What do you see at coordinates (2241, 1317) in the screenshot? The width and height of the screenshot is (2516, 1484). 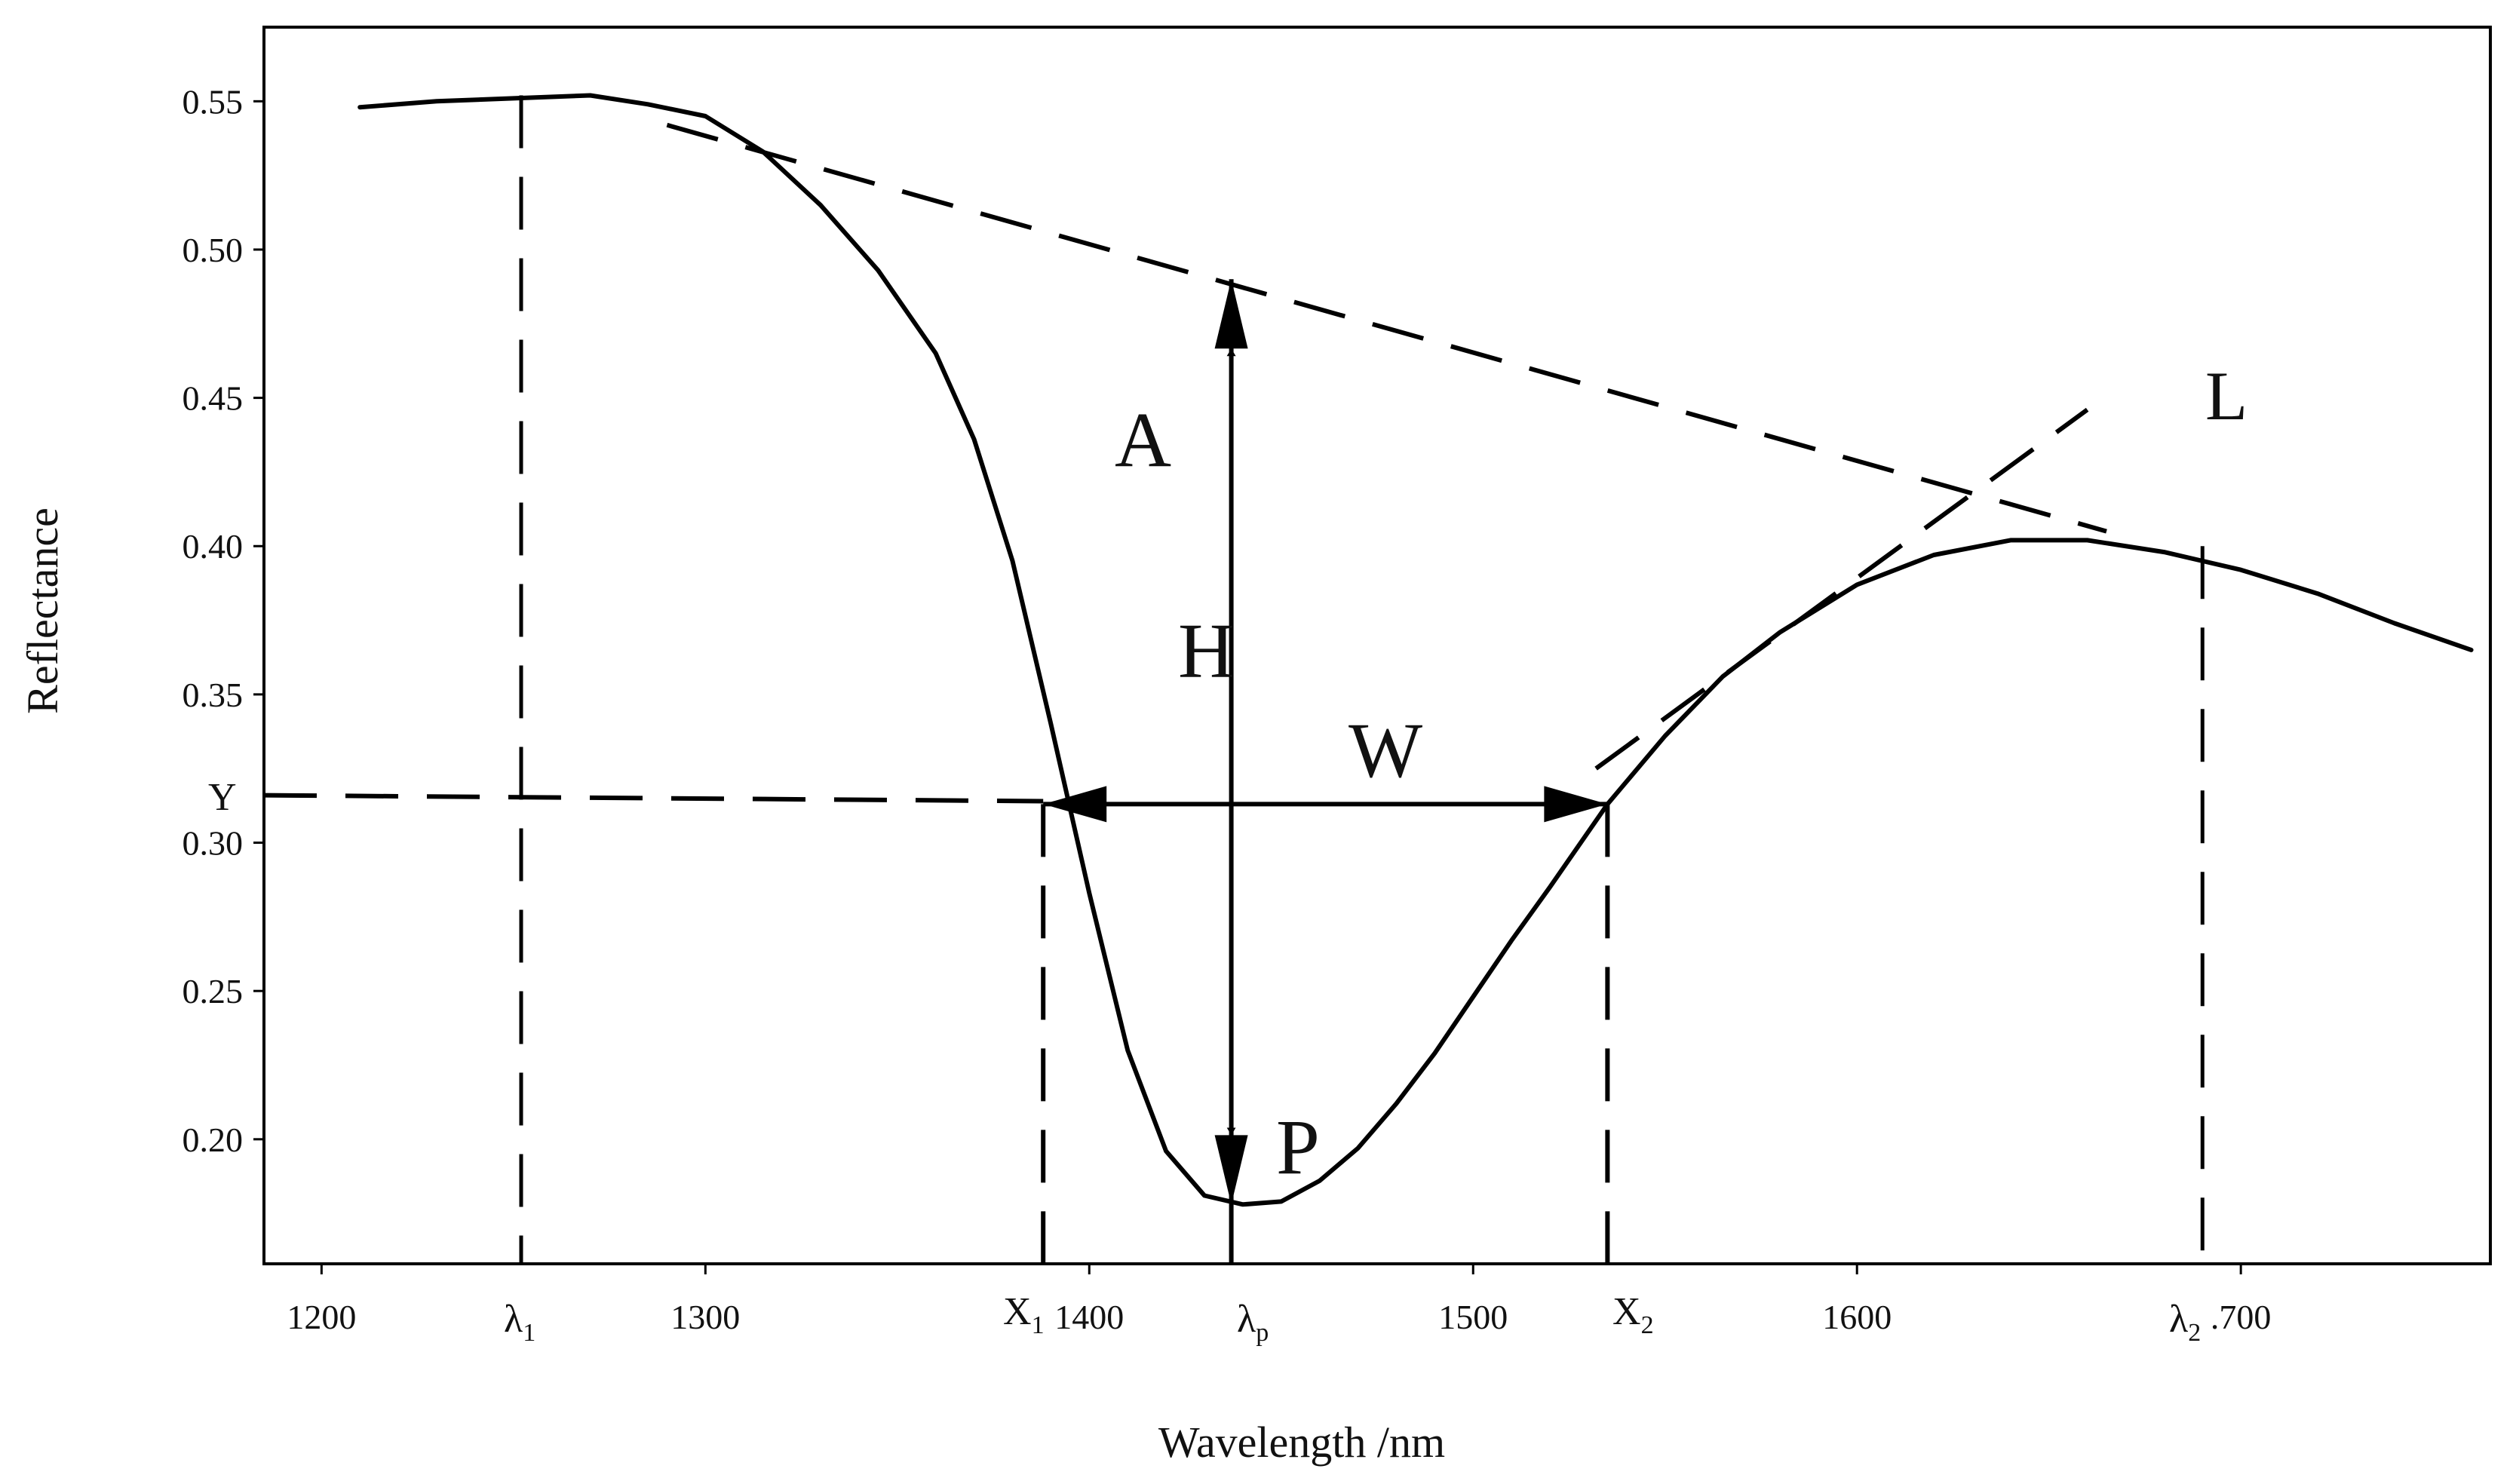 I see `x-tick-label: .700` at bounding box center [2241, 1317].